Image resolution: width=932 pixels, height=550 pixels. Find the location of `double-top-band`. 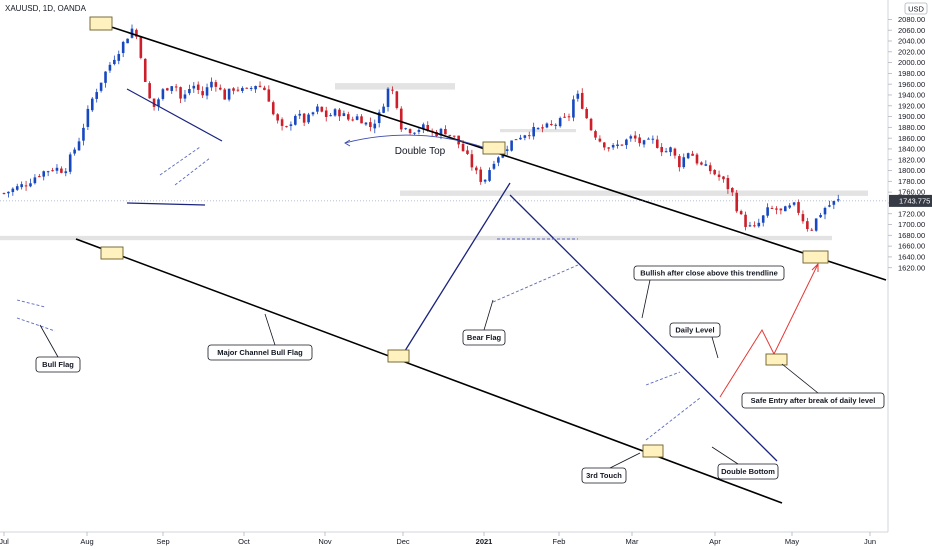

double-top-band is located at coordinates (395, 86).